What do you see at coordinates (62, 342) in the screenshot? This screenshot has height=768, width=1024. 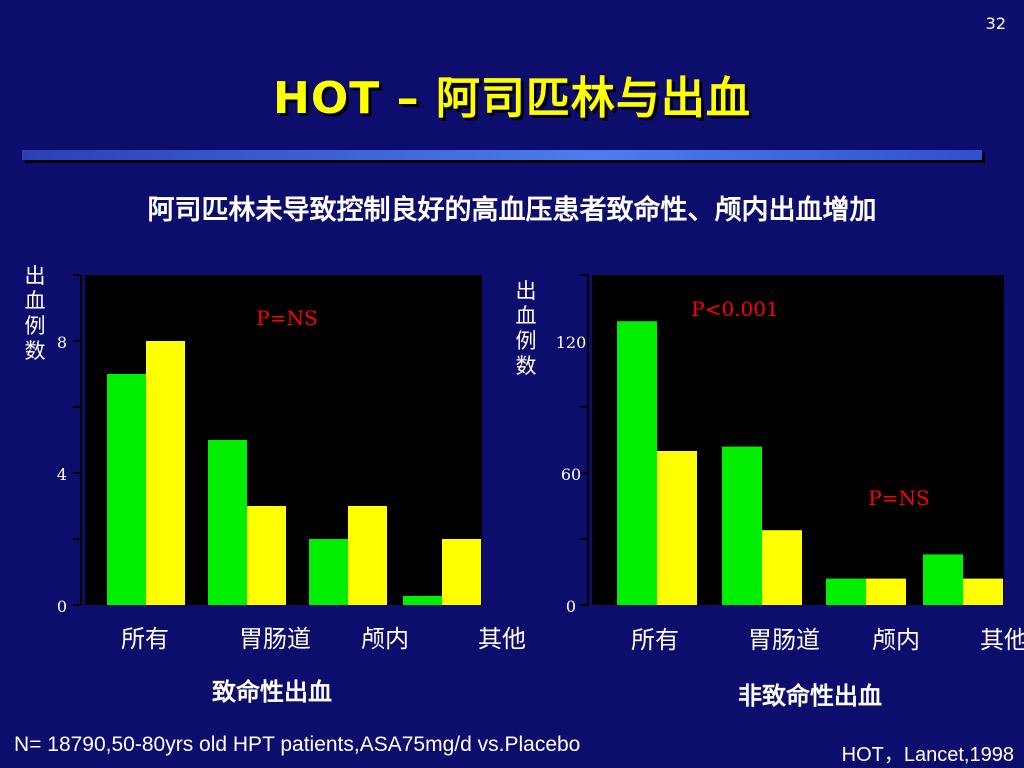 I see `y-tick-label: 8` at bounding box center [62, 342].